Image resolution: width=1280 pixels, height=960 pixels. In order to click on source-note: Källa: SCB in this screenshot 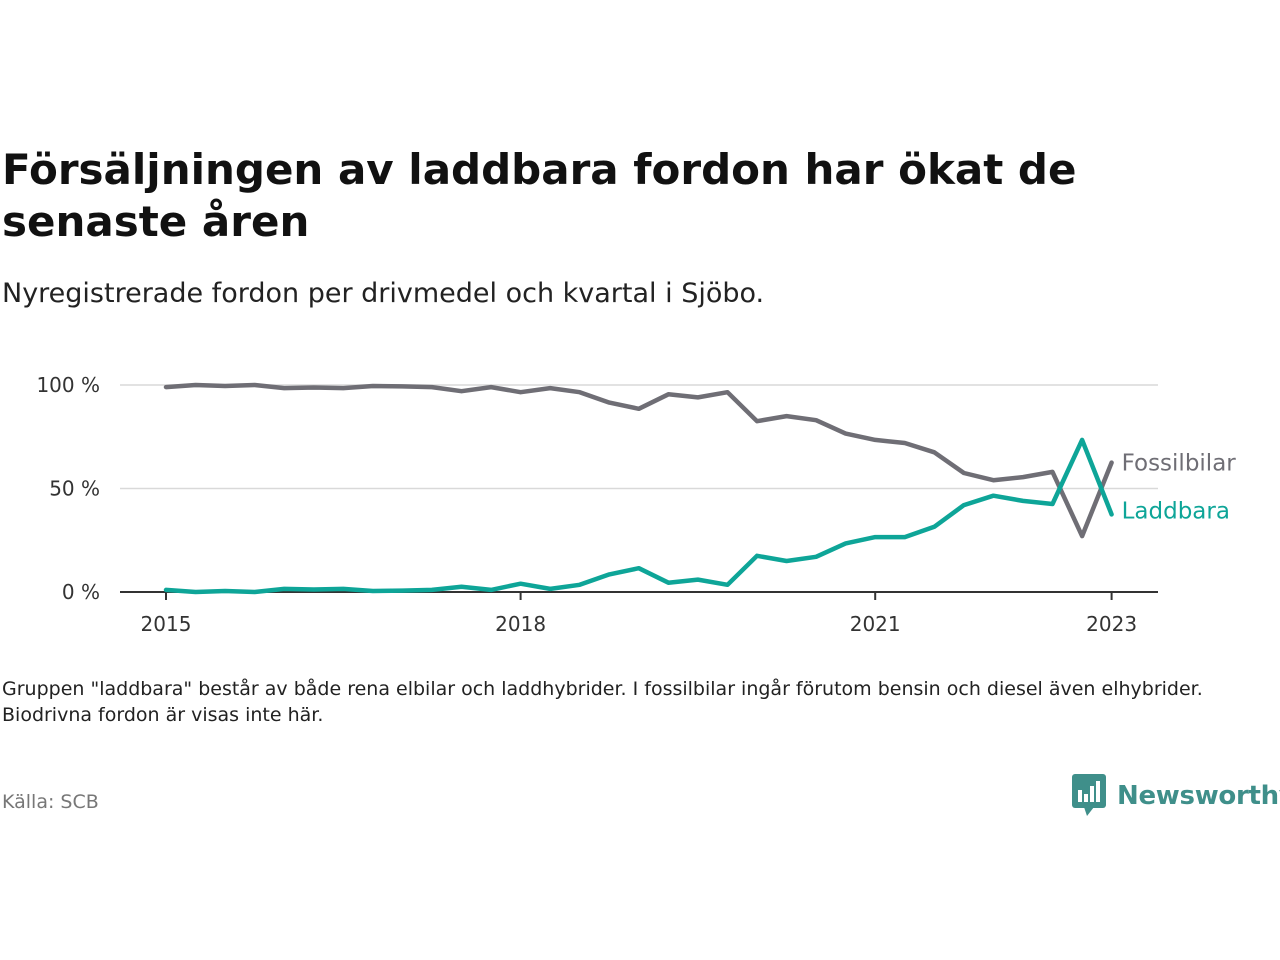, I will do `click(50, 802)`.